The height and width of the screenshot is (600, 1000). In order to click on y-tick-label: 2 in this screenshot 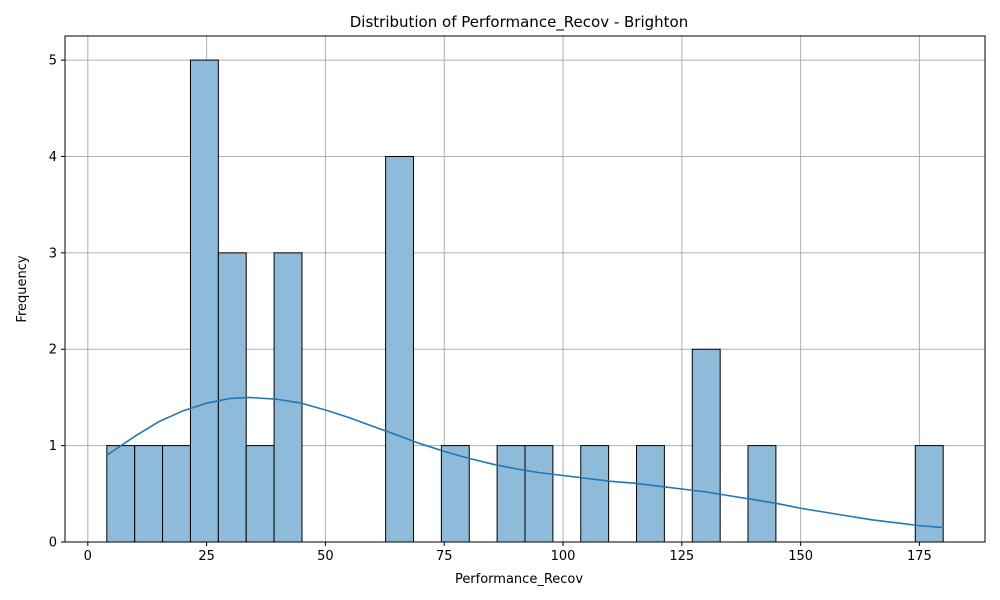, I will do `click(53, 350)`.